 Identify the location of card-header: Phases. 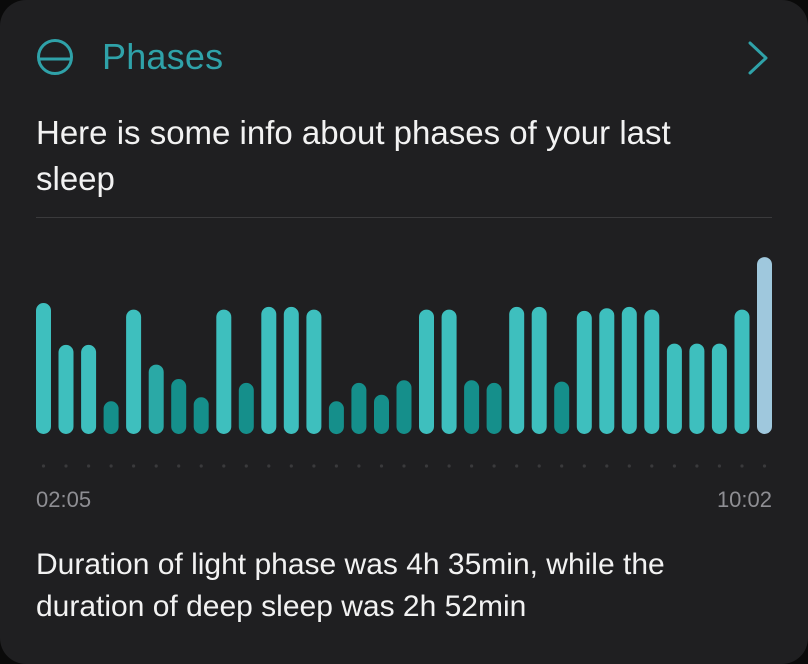
(129, 57).